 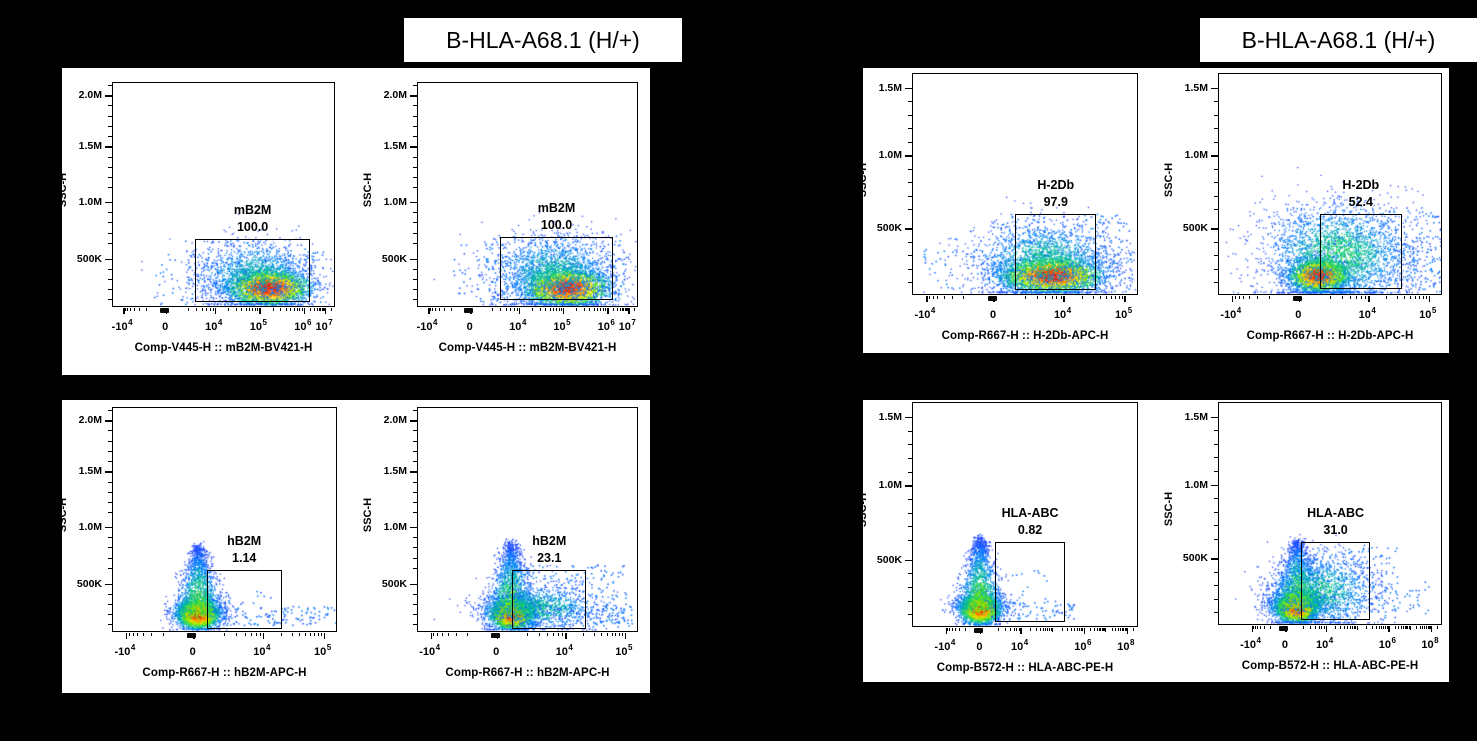 I want to click on y-tick-label: 1.5M, so click(x=1196, y=416).